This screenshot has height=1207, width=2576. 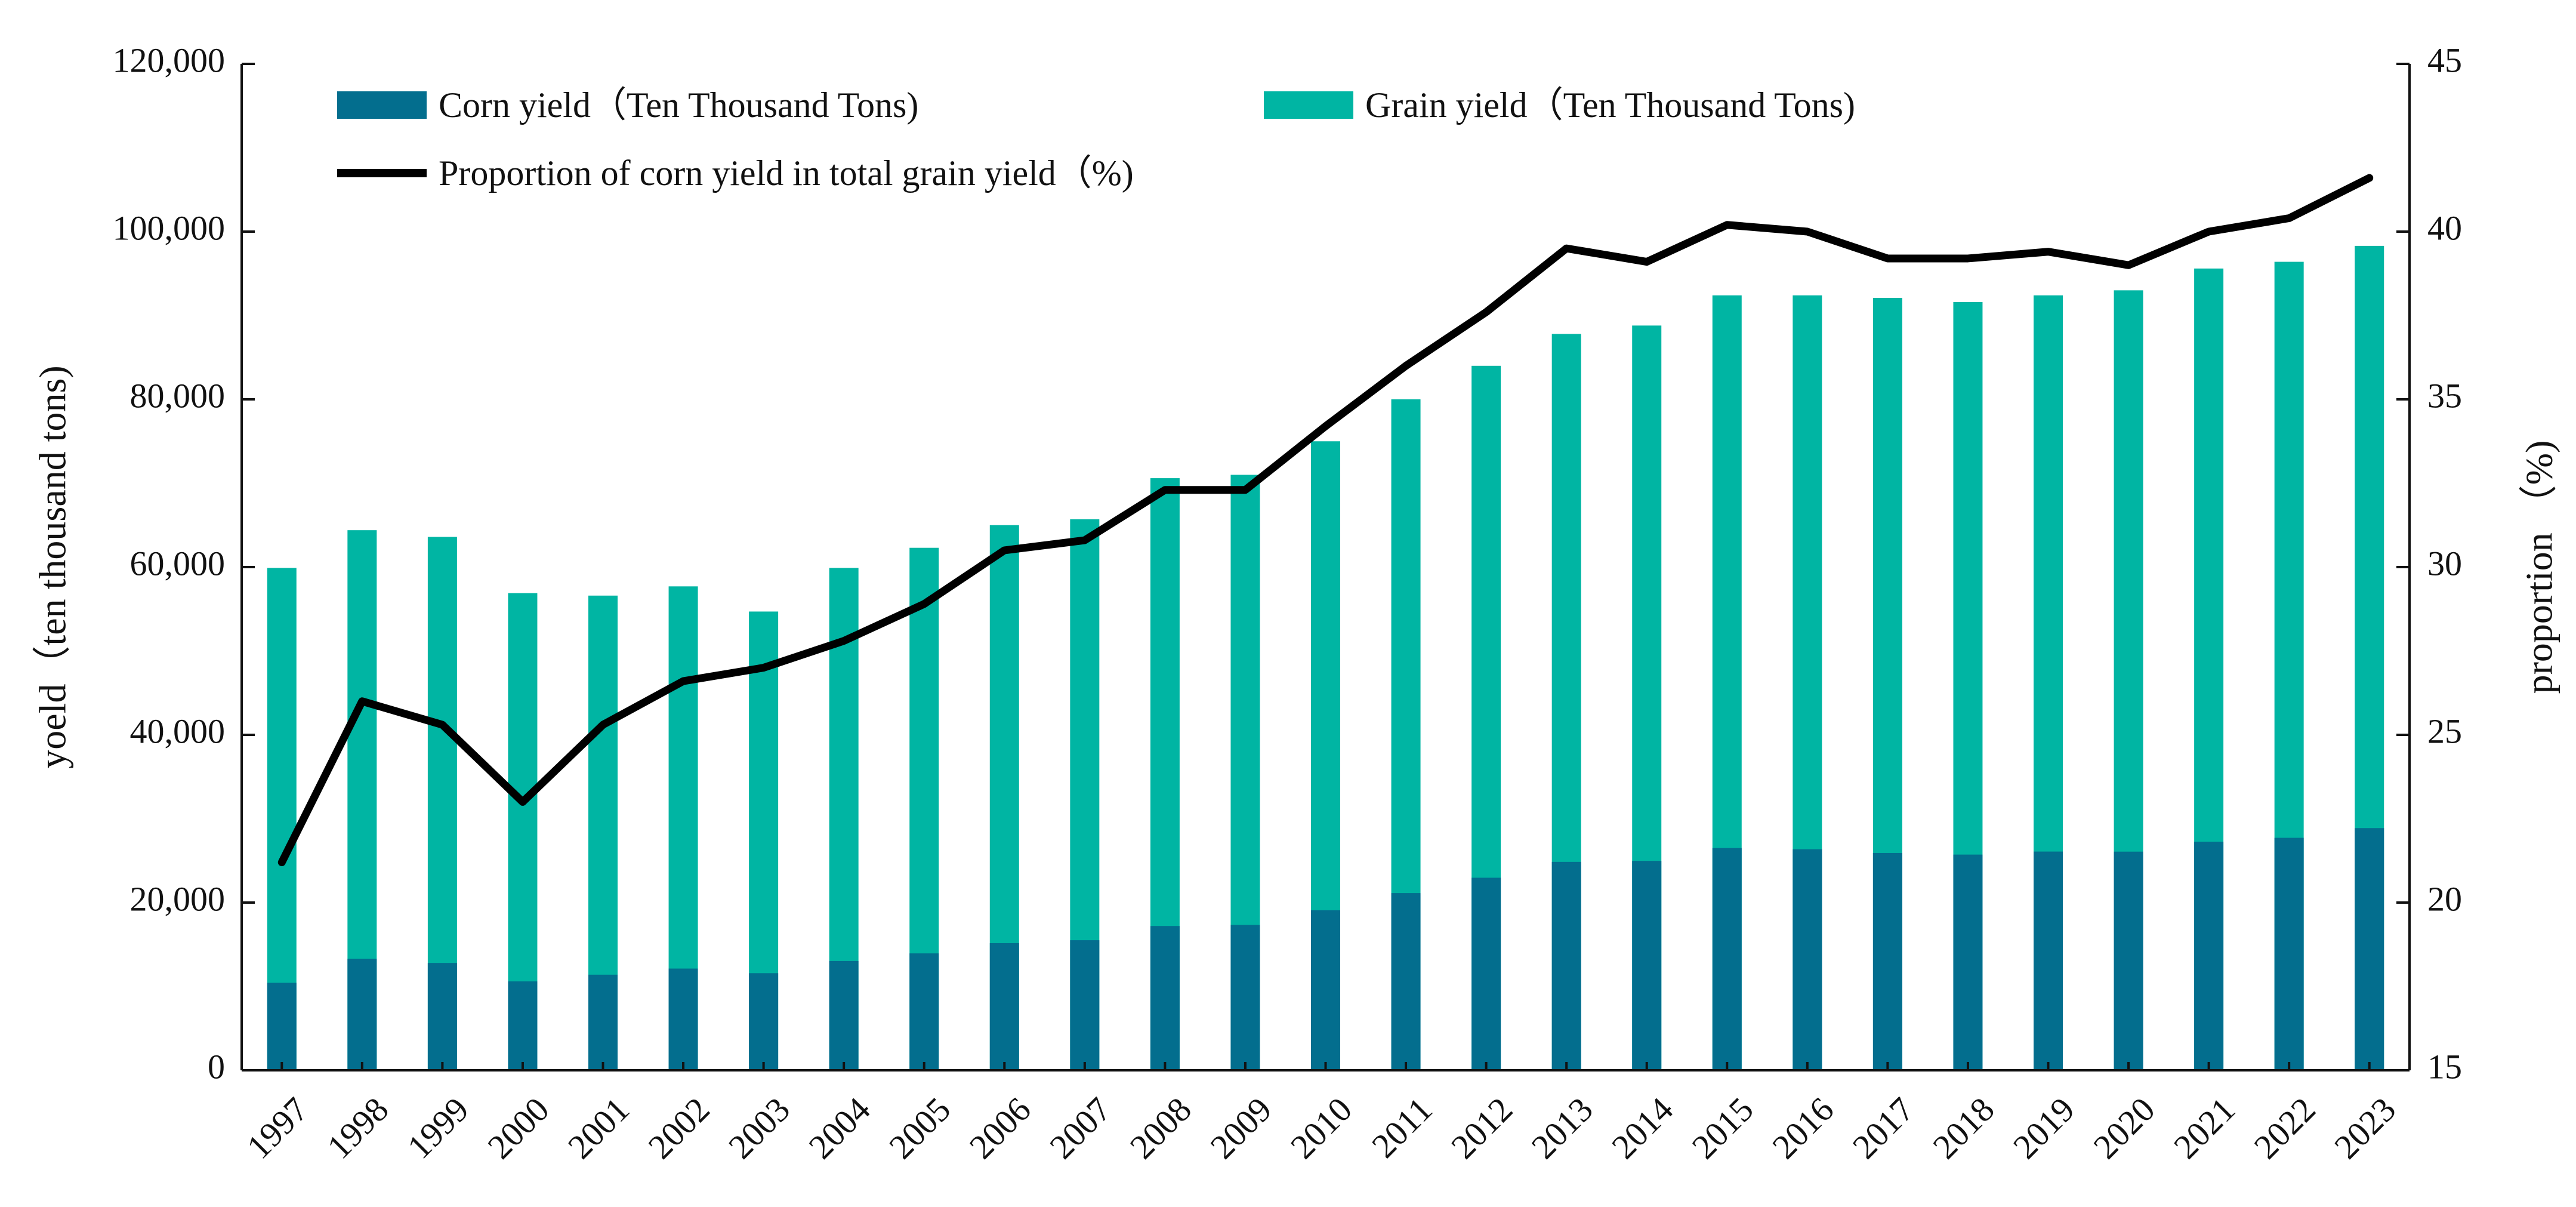 I want to click on left-y-tick-label: 120,000, so click(x=169, y=60).